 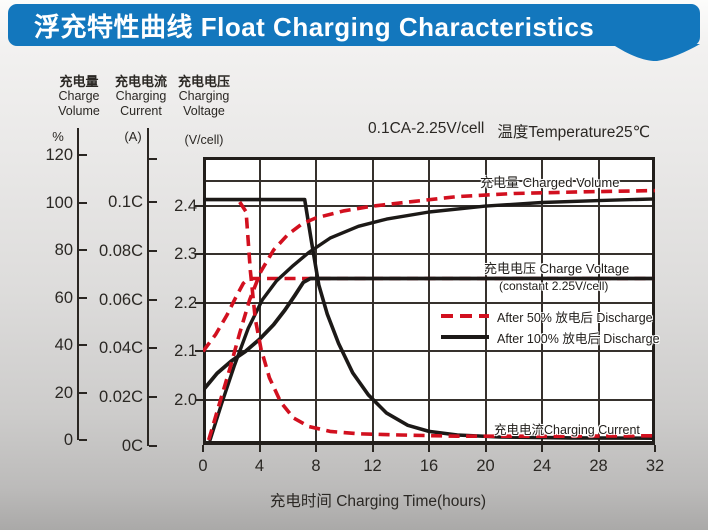 What do you see at coordinates (465, 316) in the screenshot?
I see `dashed-line-swatch` at bounding box center [465, 316].